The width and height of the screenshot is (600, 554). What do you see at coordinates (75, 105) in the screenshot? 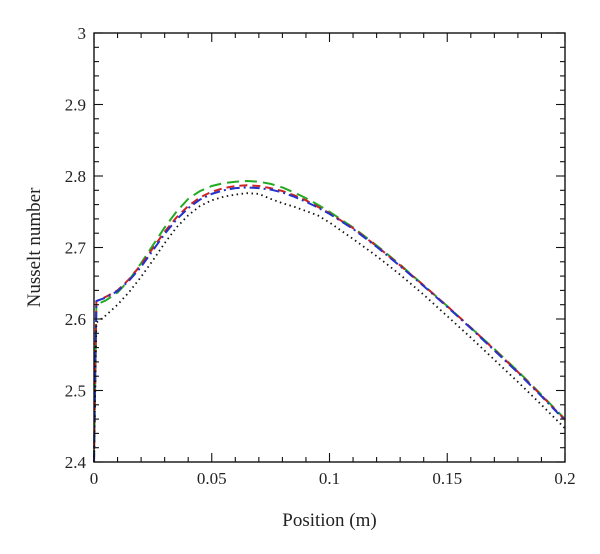
I see `y-tick-label: 2.9` at bounding box center [75, 105].